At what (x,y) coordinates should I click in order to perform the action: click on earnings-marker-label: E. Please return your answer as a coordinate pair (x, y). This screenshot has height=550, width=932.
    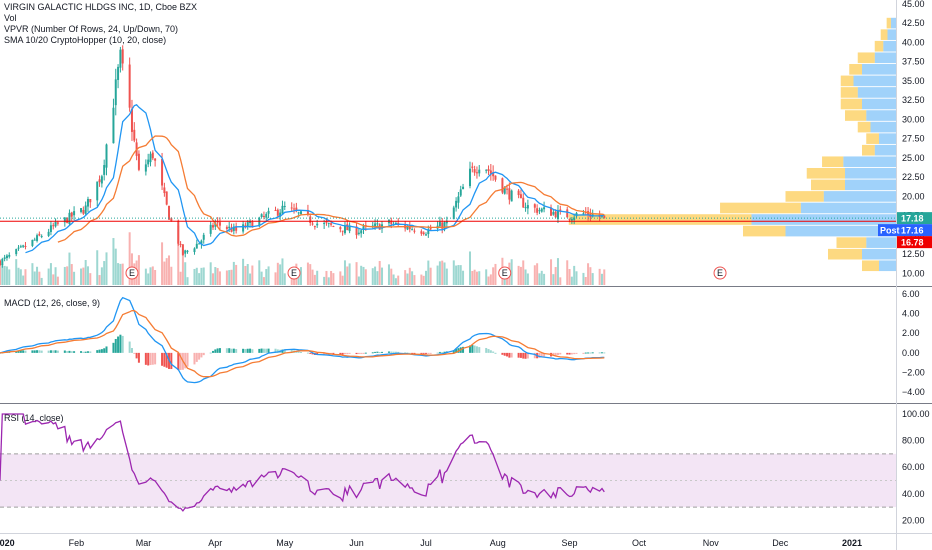
    Looking at the image, I should click on (132, 273).